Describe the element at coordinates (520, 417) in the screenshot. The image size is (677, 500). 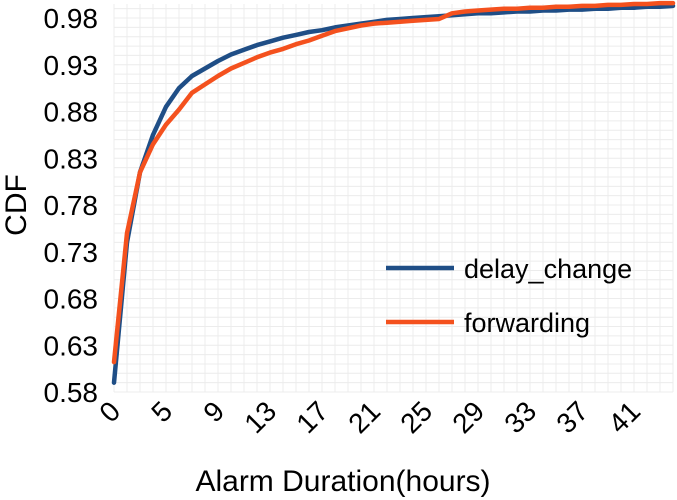
I see `x-tick-label: 33` at that location.